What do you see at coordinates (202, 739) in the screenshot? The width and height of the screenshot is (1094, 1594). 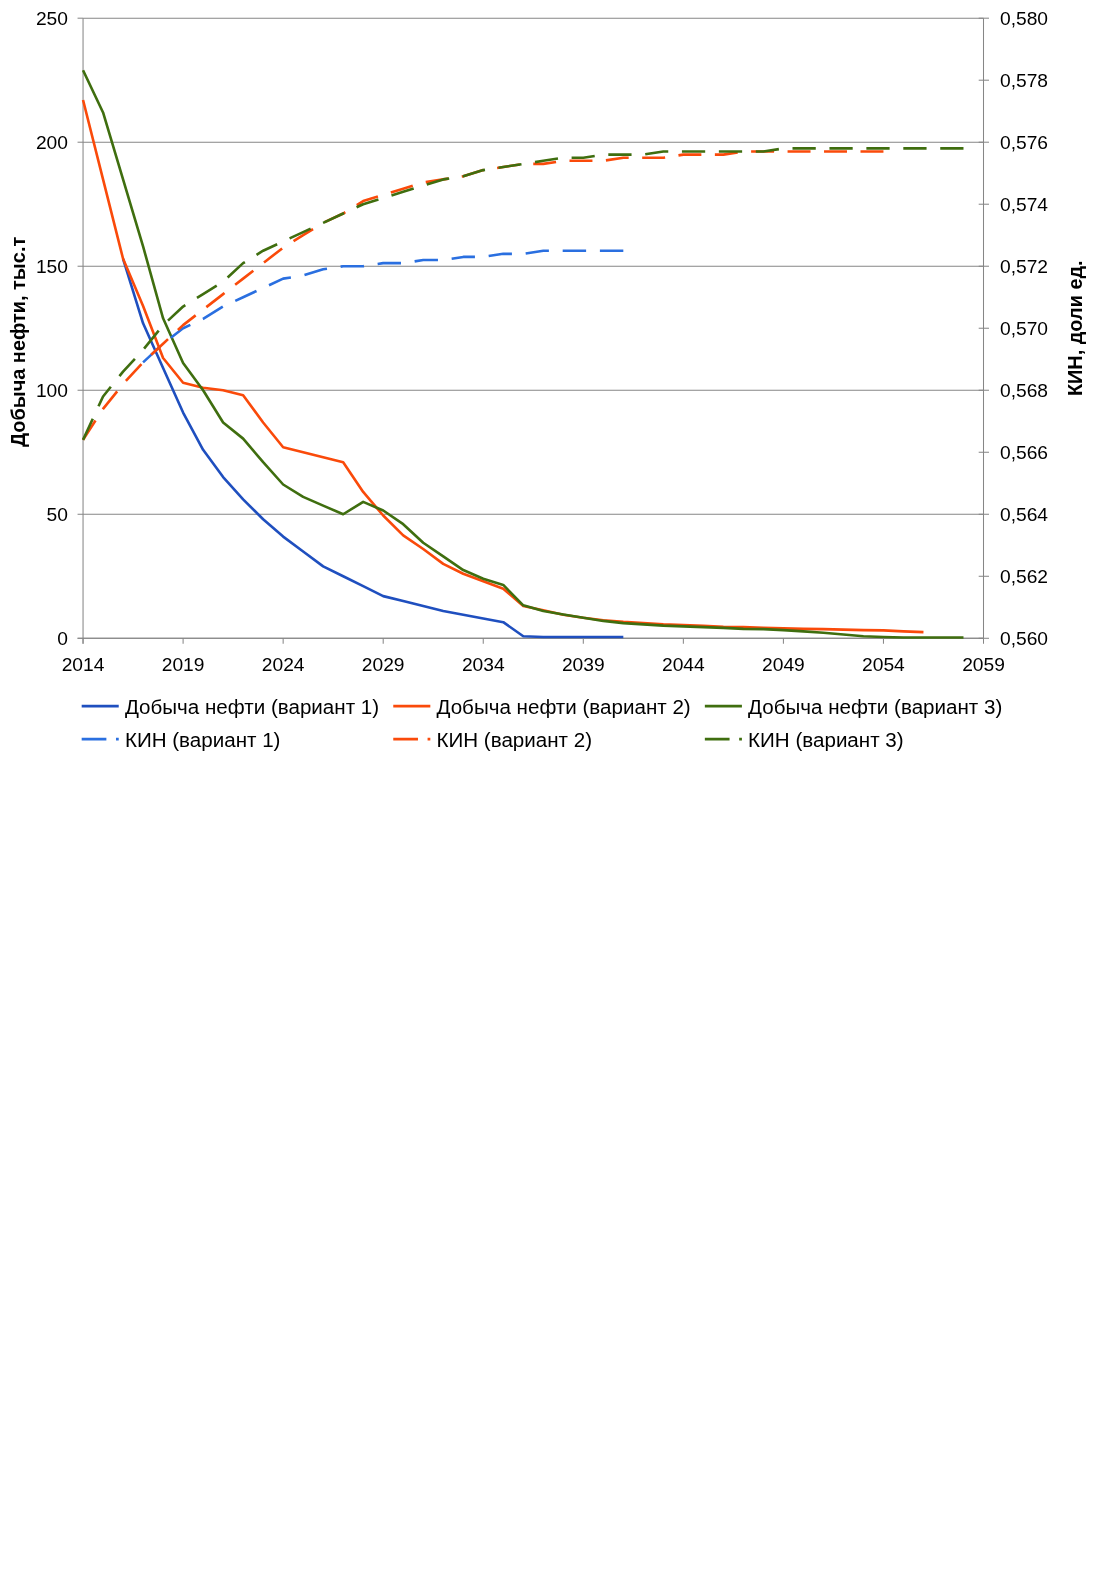 I see `legend-label: КИН (вариант 1)` at bounding box center [202, 739].